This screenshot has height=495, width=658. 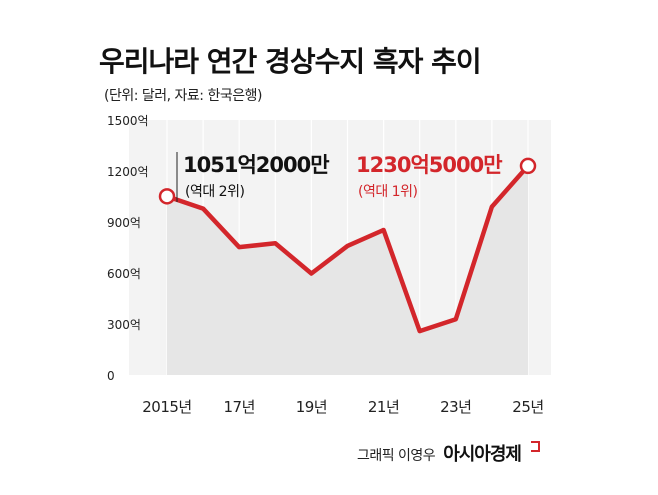 I want to click on y-tick-label: 0, so click(x=111, y=376).